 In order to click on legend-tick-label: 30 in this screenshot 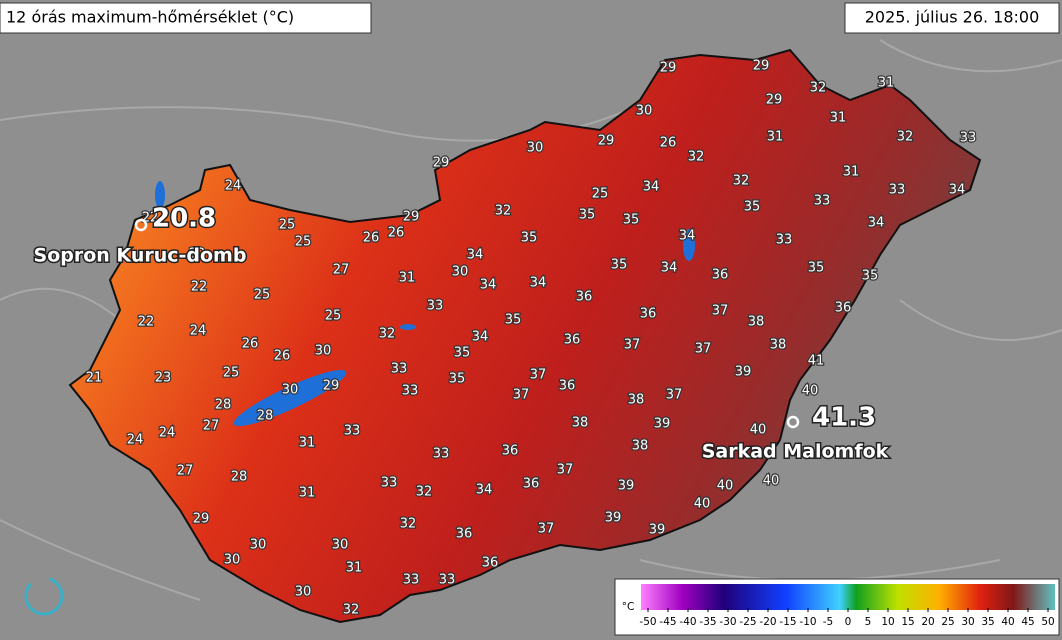, I will do `click(967, 622)`.